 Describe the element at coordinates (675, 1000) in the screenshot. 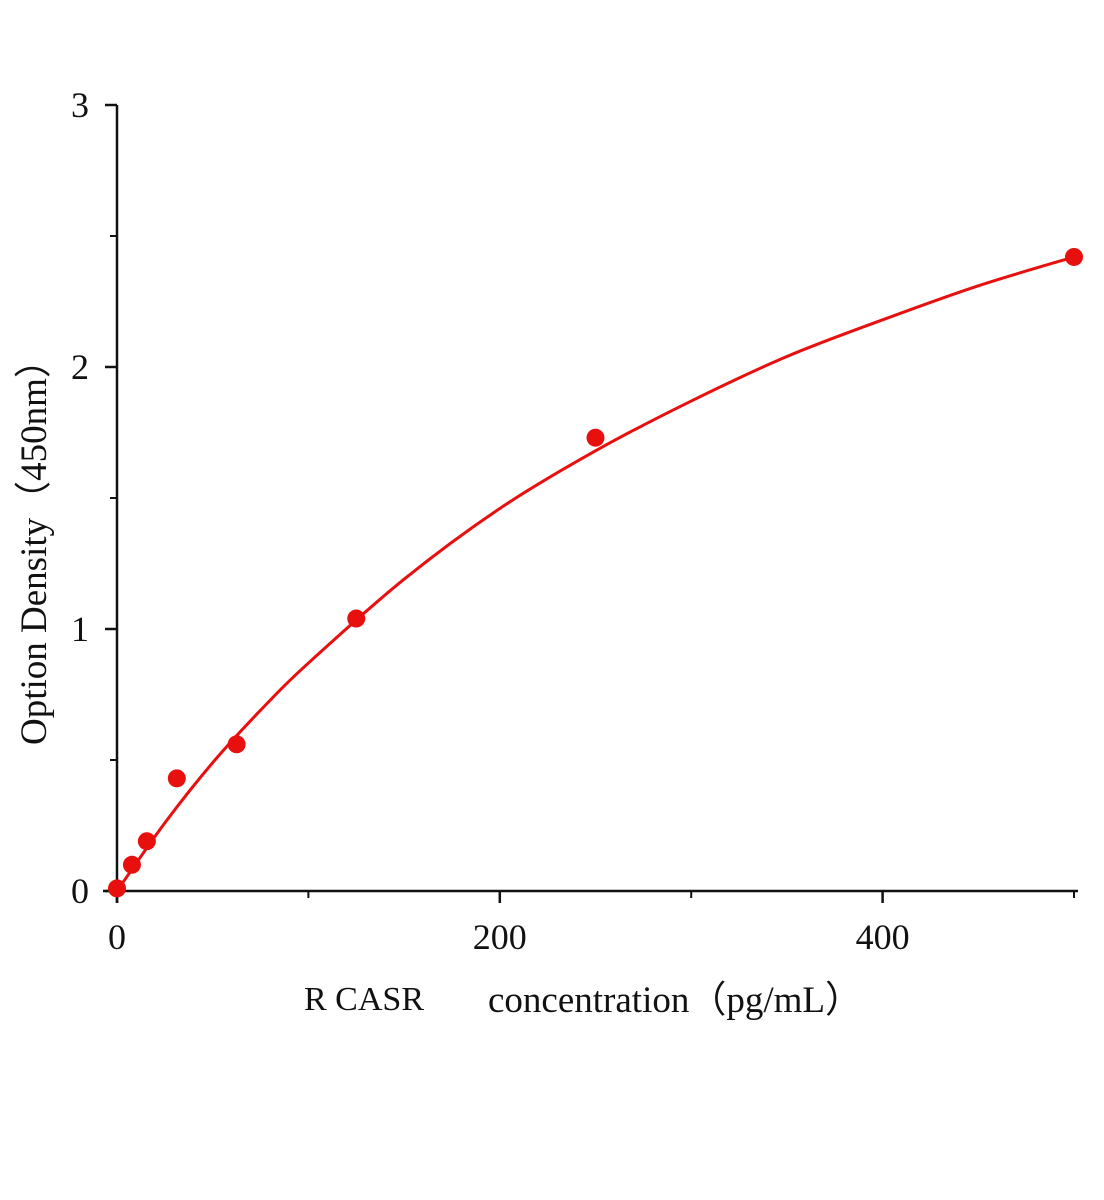

I see `x-axis-title: concentration（pg/mL）` at that location.